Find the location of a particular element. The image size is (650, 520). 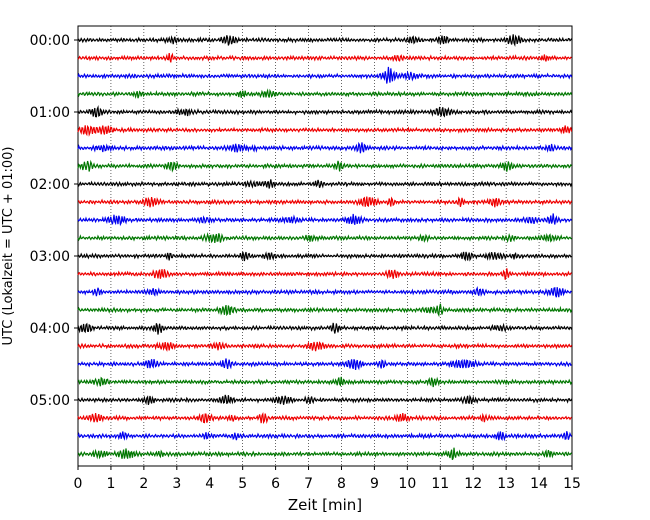

y-tick-label: 04:00 is located at coordinates (50, 329).